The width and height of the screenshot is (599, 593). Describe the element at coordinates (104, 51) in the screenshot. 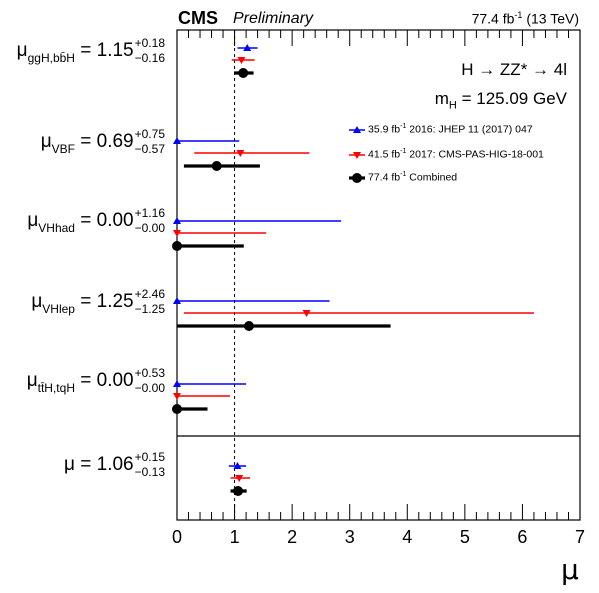

I see `mu-value: = 1.15` at that location.